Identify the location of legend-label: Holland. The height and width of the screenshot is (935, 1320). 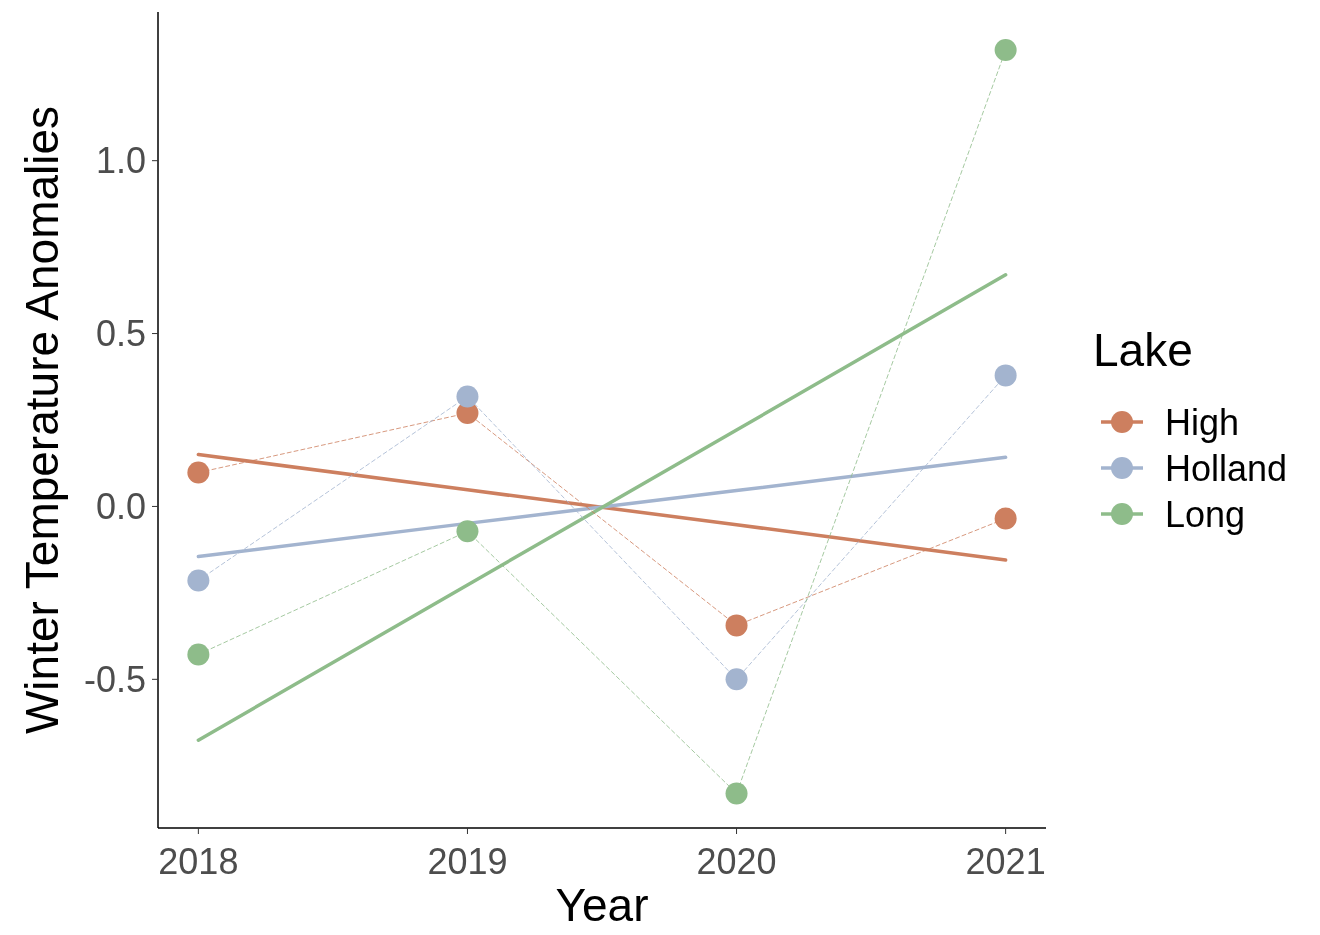
(1226, 468).